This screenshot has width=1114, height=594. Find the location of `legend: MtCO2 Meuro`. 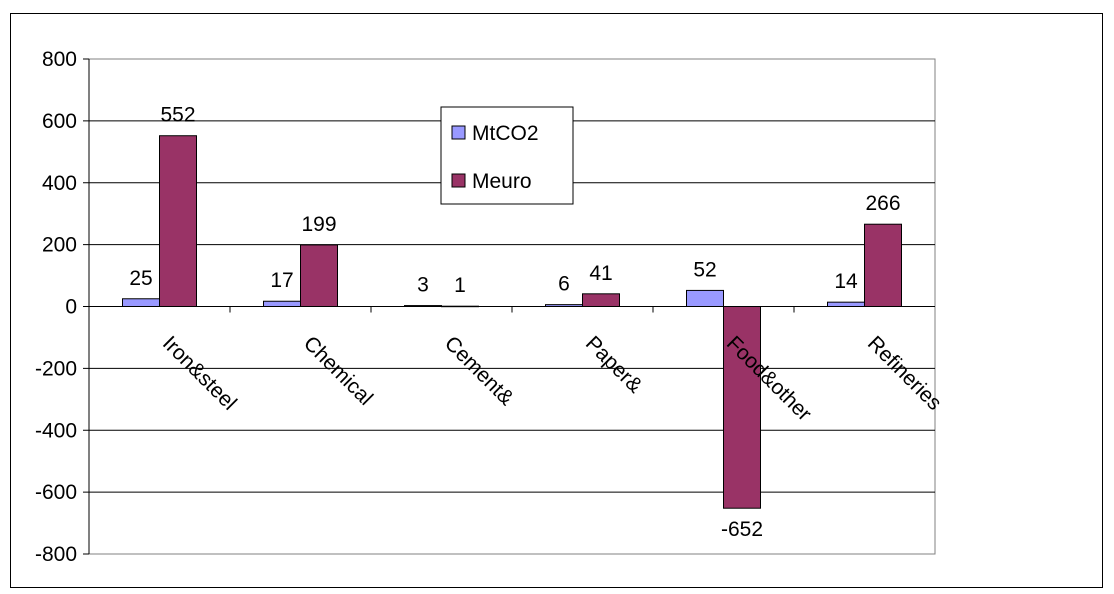

legend: MtCO2 Meuro is located at coordinates (507, 155).